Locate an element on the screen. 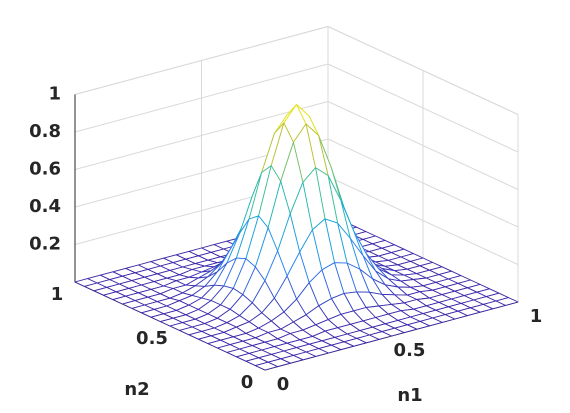 This screenshot has height=413, width=570. z-tick-label: 1 is located at coordinates (54, 94).